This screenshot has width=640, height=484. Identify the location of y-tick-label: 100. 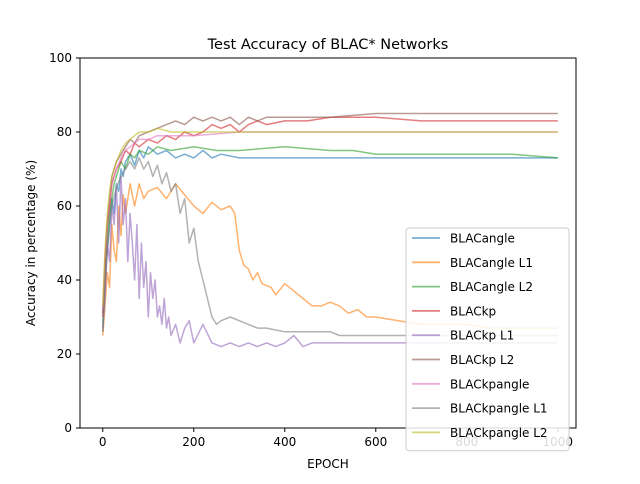
(60, 58).